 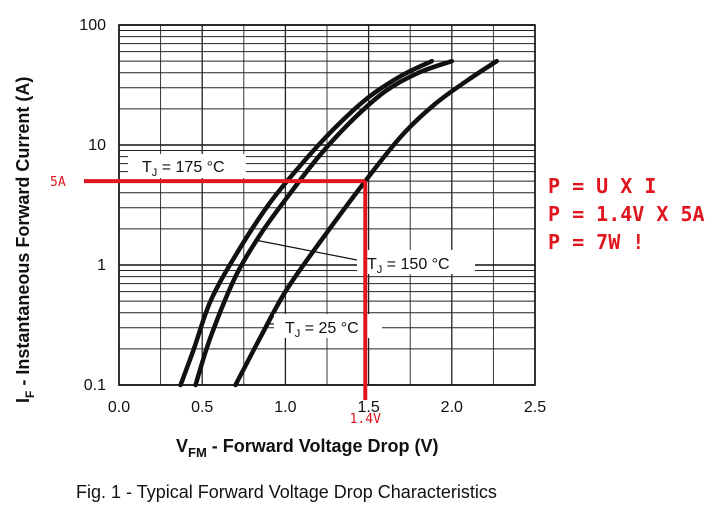 I want to click on y-axis-title: IF - Instantaneous Forward Current (A), so click(x=25, y=240).